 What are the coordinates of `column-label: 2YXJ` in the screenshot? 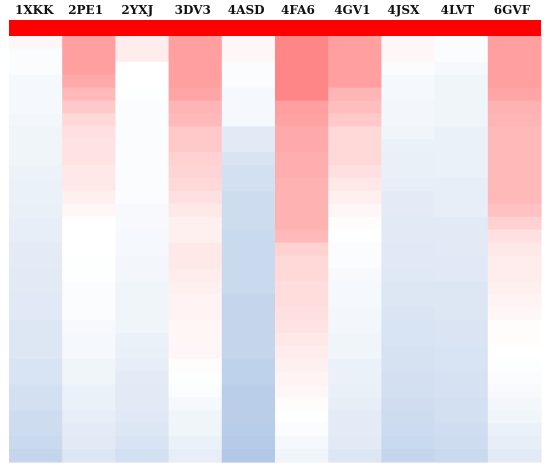 It's located at (137, 10).